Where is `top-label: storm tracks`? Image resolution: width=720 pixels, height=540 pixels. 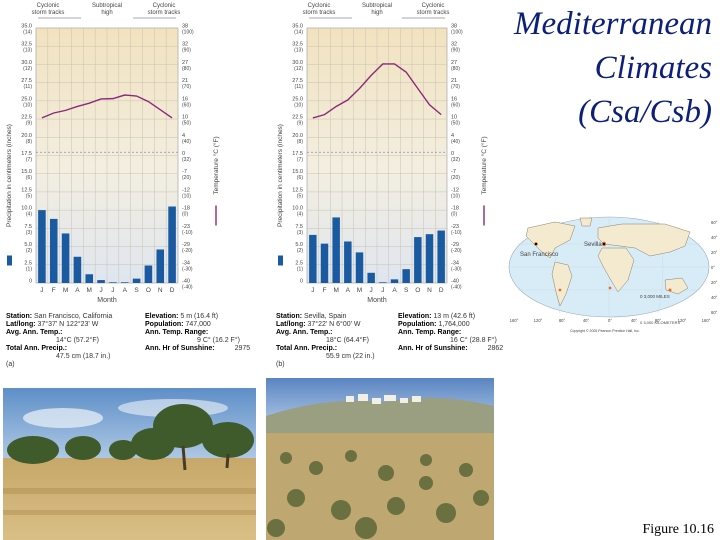 top-label: storm tracks is located at coordinates (48, 13).